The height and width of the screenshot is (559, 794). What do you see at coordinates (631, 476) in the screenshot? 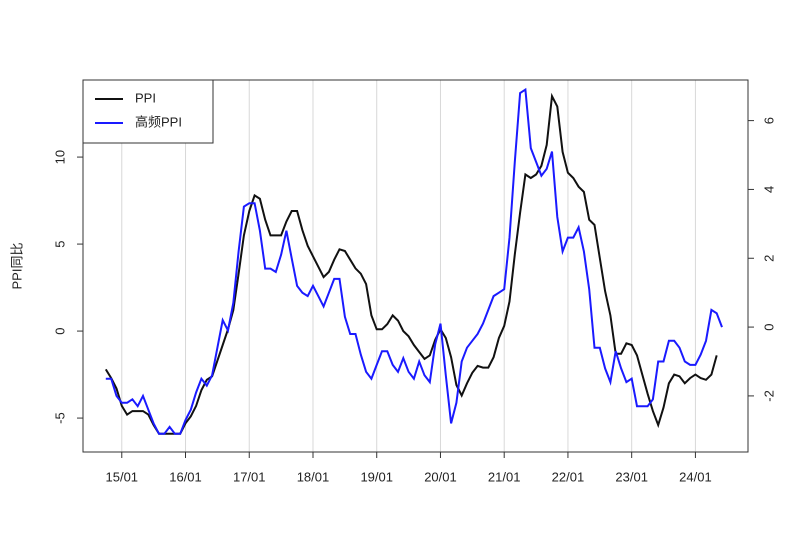
I see `x-tick-label: 23/01` at bounding box center [631, 476].